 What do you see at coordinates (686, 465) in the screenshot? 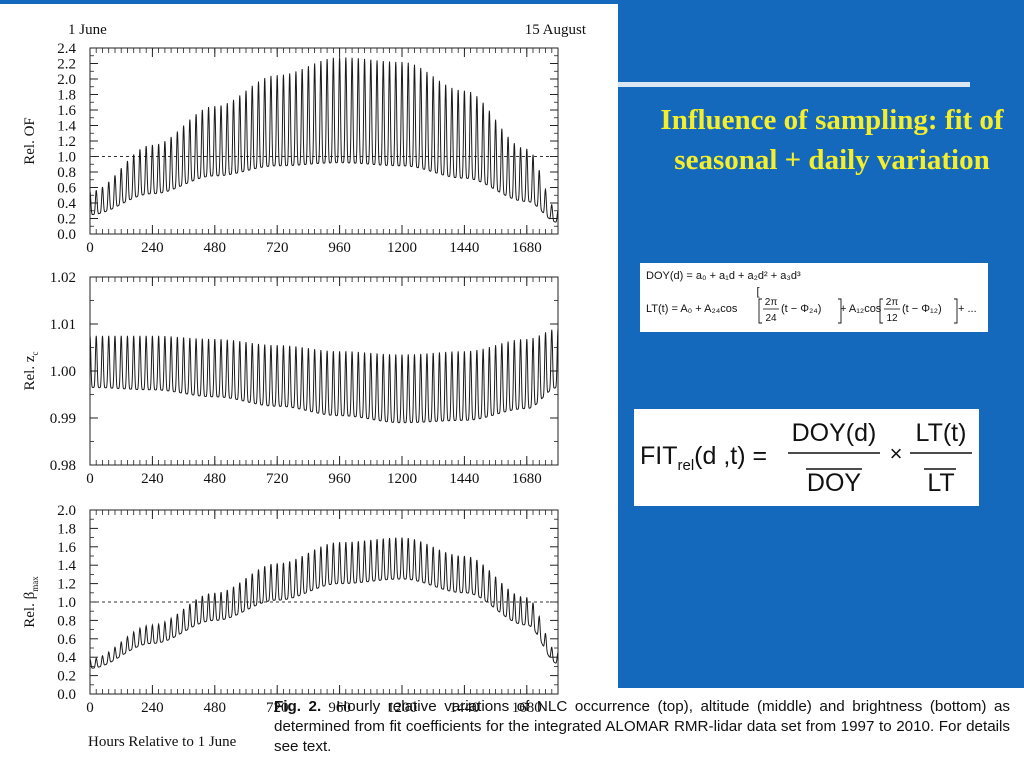
I see `fit-subscript: rel` at bounding box center [686, 465].